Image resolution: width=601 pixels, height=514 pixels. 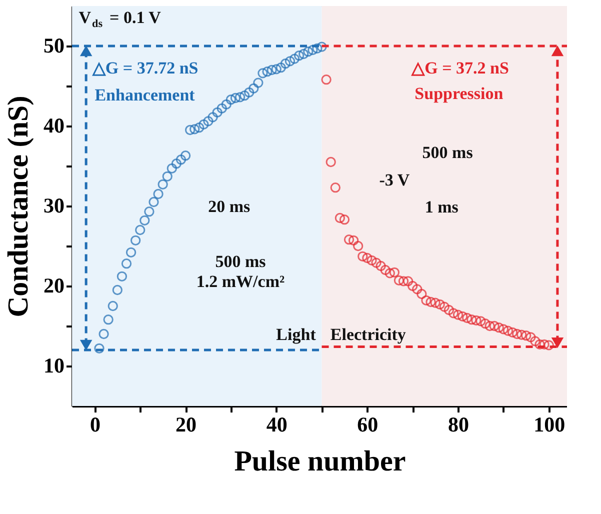 What do you see at coordinates (54, 366) in the screenshot?
I see `y-tick-label: 10` at bounding box center [54, 366].